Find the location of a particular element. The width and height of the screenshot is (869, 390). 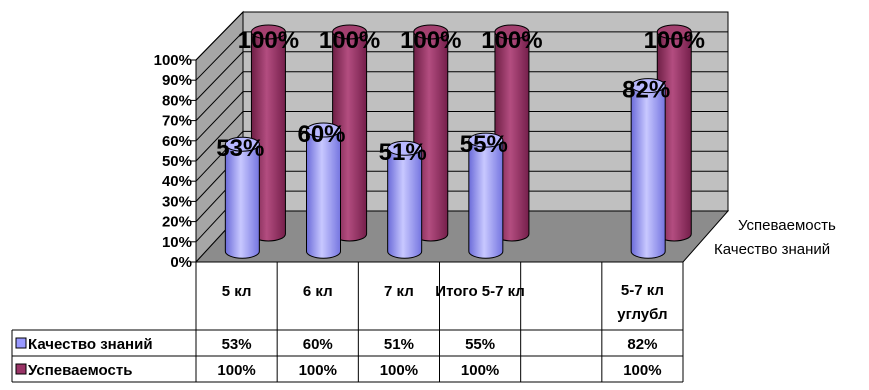

depth-label-series-2: Успеваемость is located at coordinates (787, 225).